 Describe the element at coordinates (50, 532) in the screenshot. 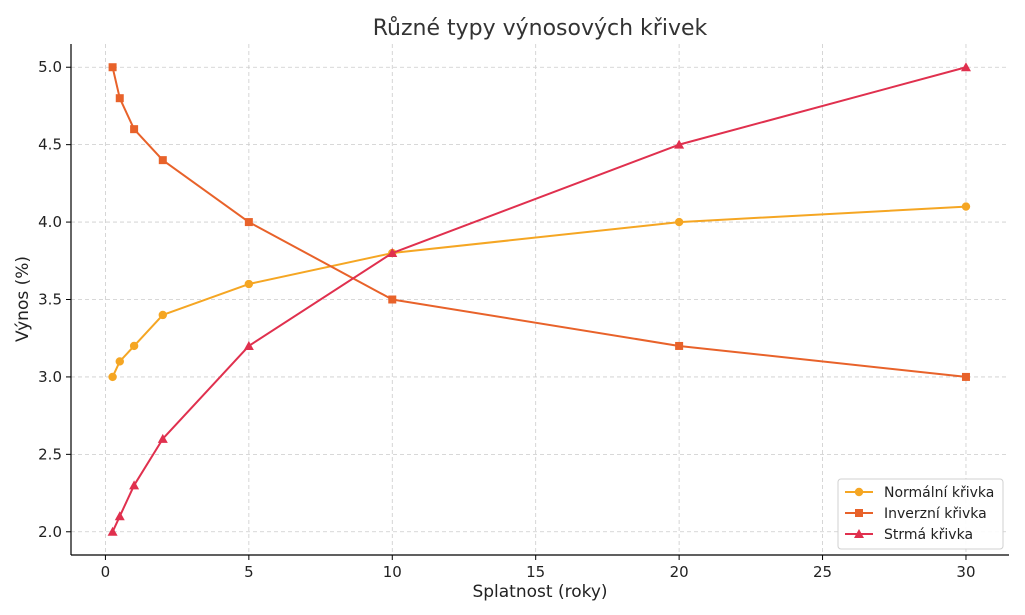

I see `y-tick-label: 2.0` at that location.